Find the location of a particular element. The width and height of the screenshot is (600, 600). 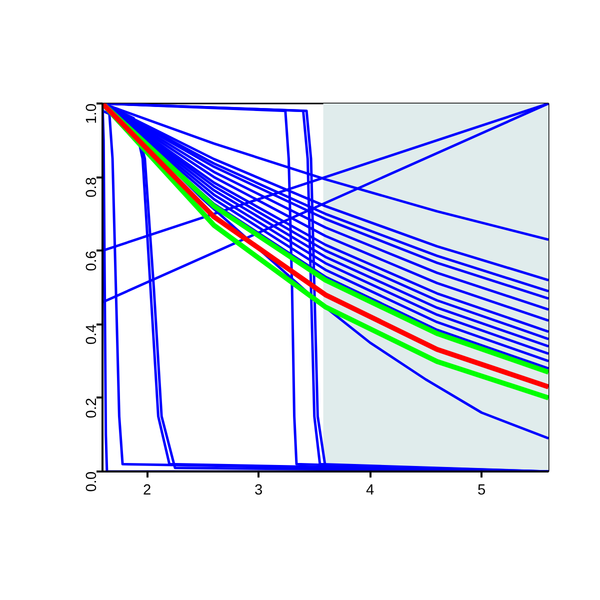

y-tick-label: 0.4 is located at coordinates (92, 334).